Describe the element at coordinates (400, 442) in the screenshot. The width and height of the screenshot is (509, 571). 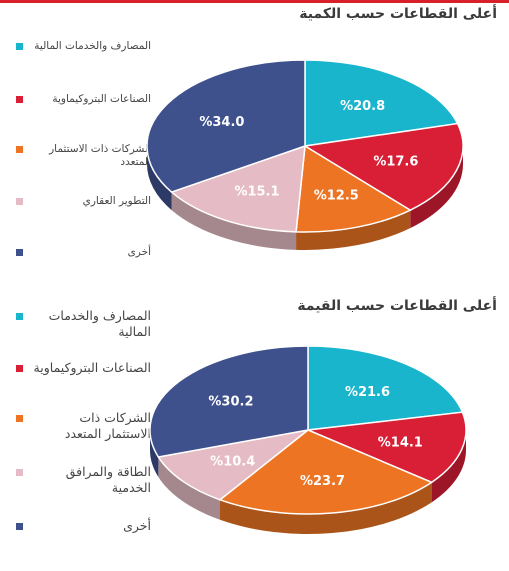
I see `slice-value-label: %14.1` at that location.